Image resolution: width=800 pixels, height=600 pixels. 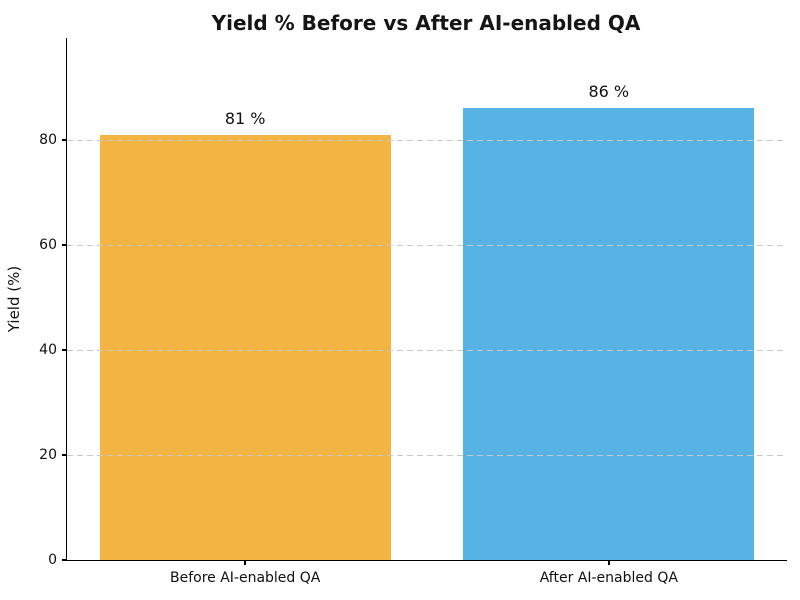 I want to click on y-tick-label: 80, so click(x=48, y=139).